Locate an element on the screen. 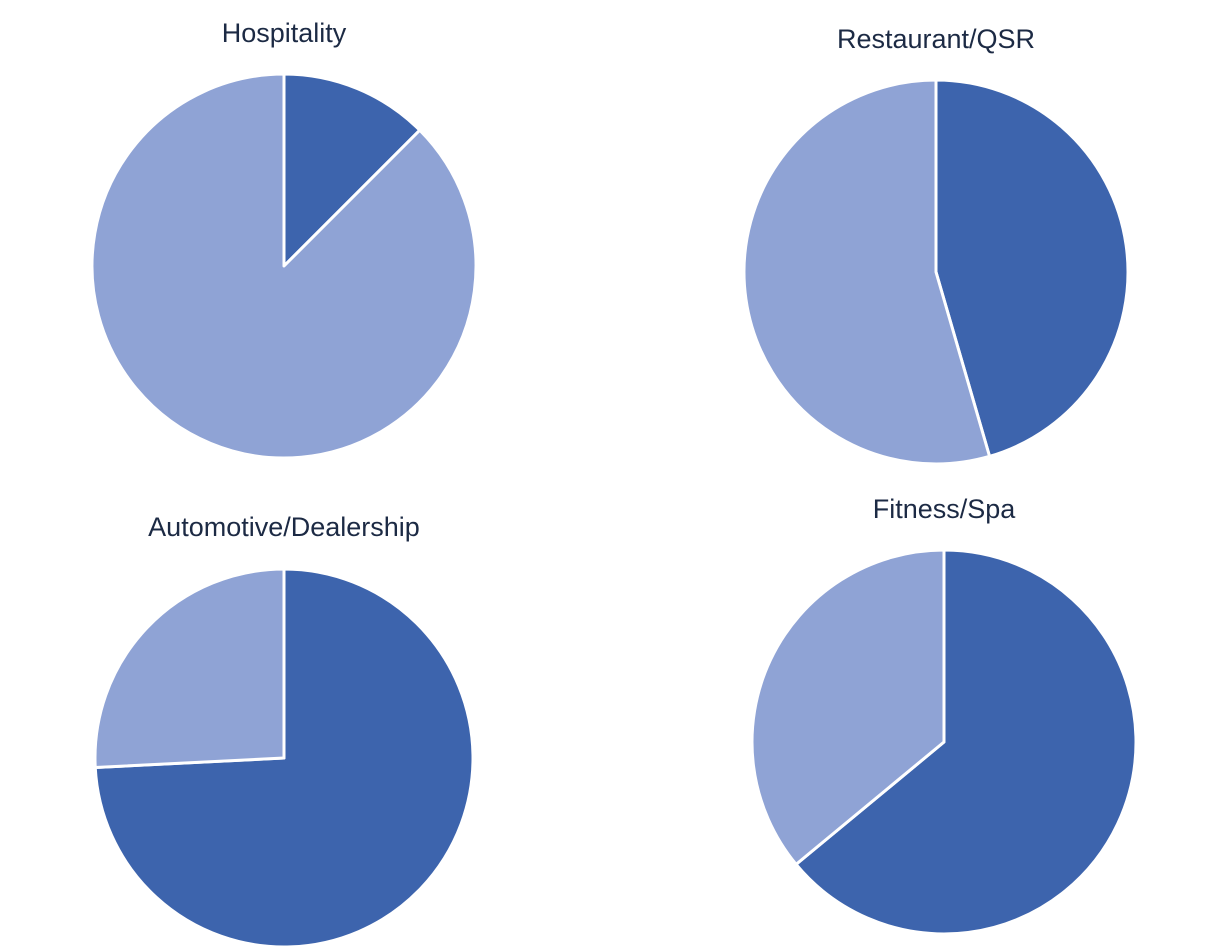 The width and height of the screenshot is (1212, 952). chart-title-restaurant-qsr: Restaurant/QSR is located at coordinates (936, 39).